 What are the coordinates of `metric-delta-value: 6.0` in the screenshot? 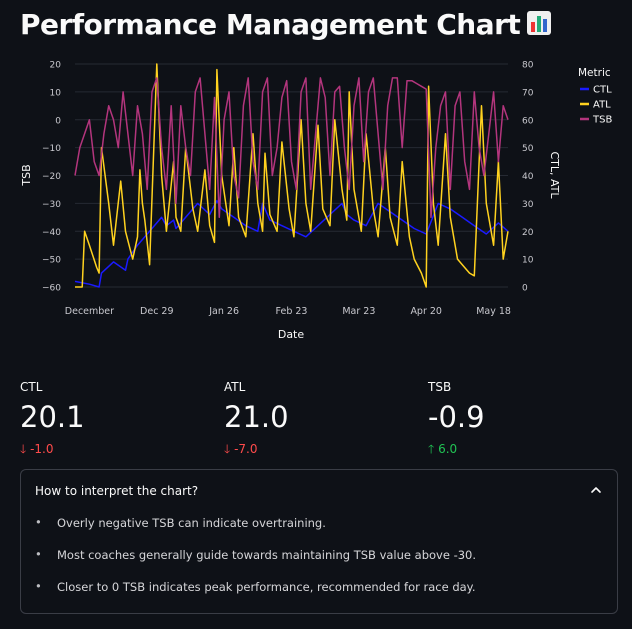 It's located at (448, 449).